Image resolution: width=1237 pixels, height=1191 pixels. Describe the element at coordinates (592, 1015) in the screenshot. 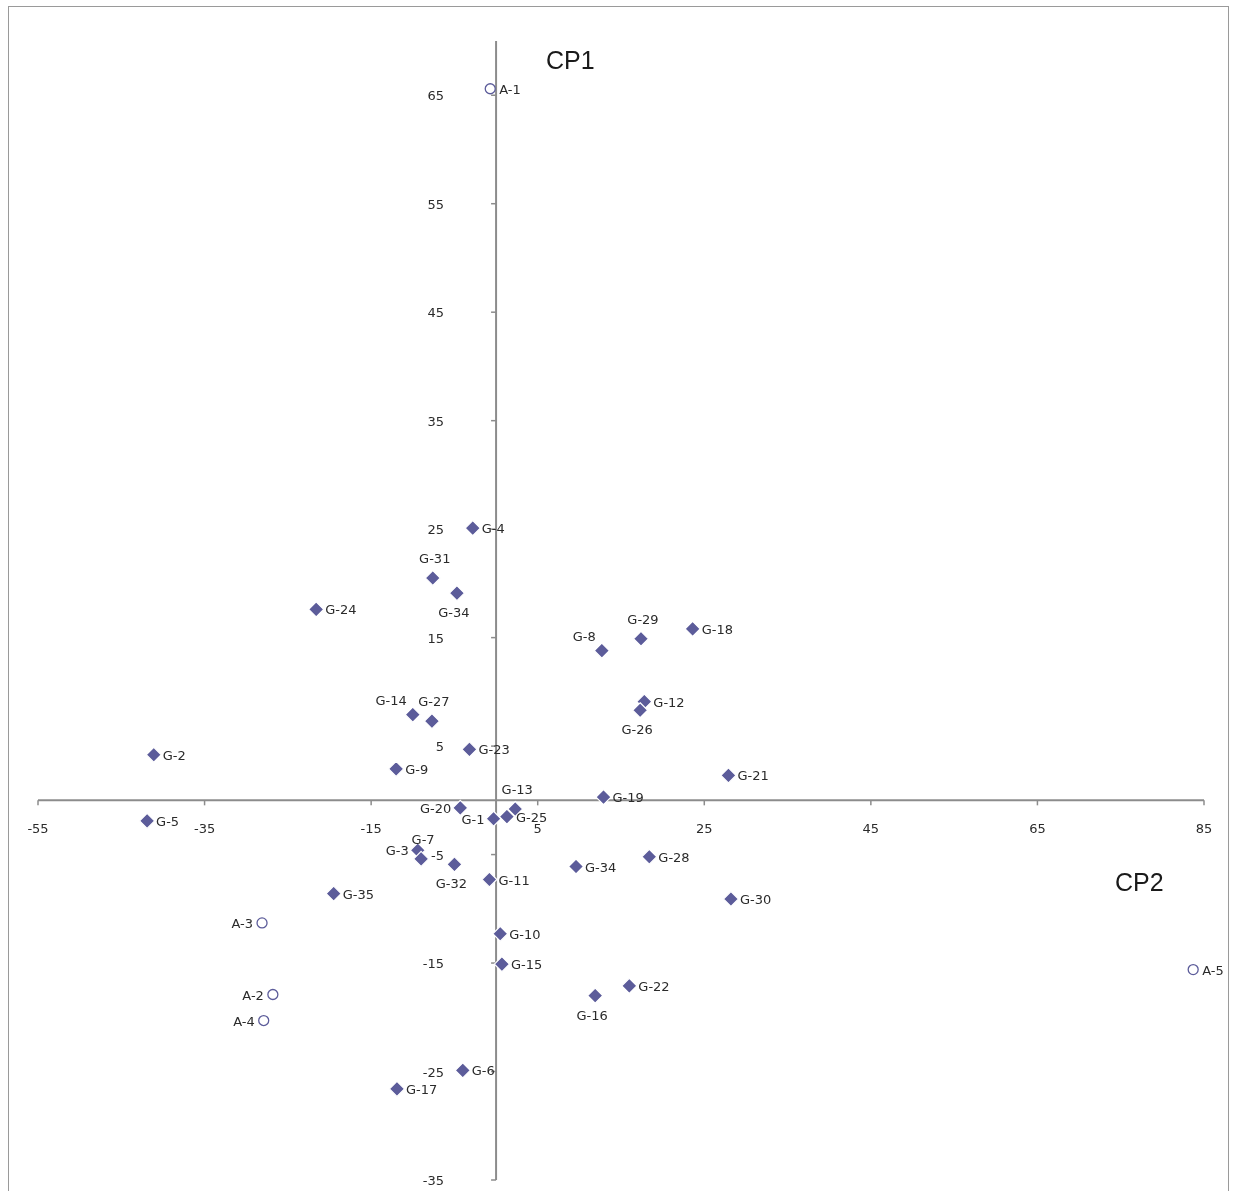

I see `data-label: G-16` at that location.